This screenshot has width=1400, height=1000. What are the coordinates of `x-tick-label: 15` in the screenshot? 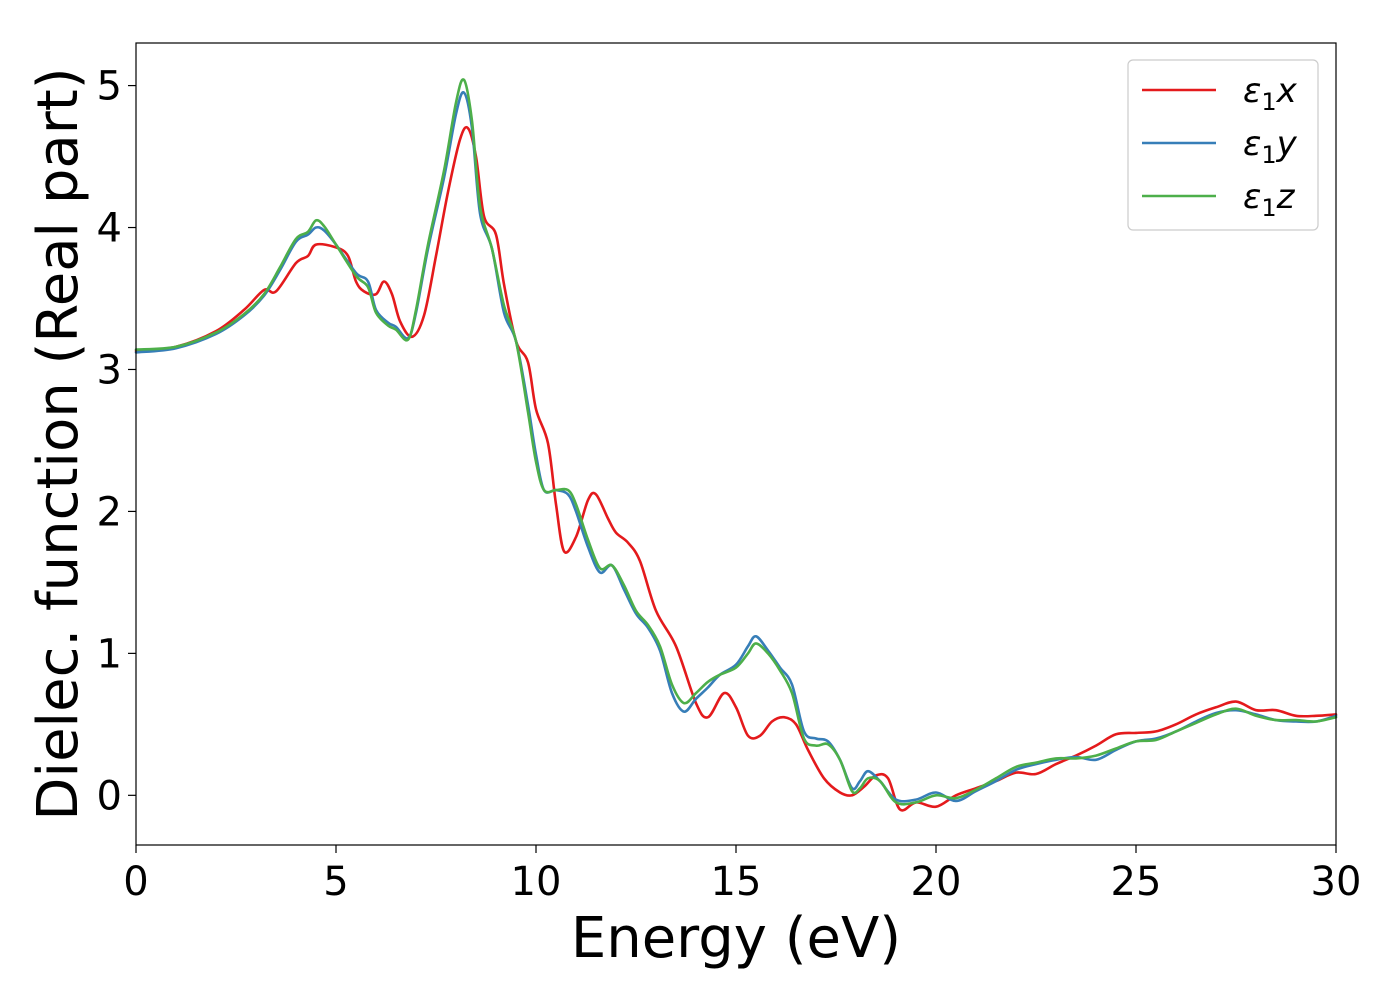 It's located at (736, 882).